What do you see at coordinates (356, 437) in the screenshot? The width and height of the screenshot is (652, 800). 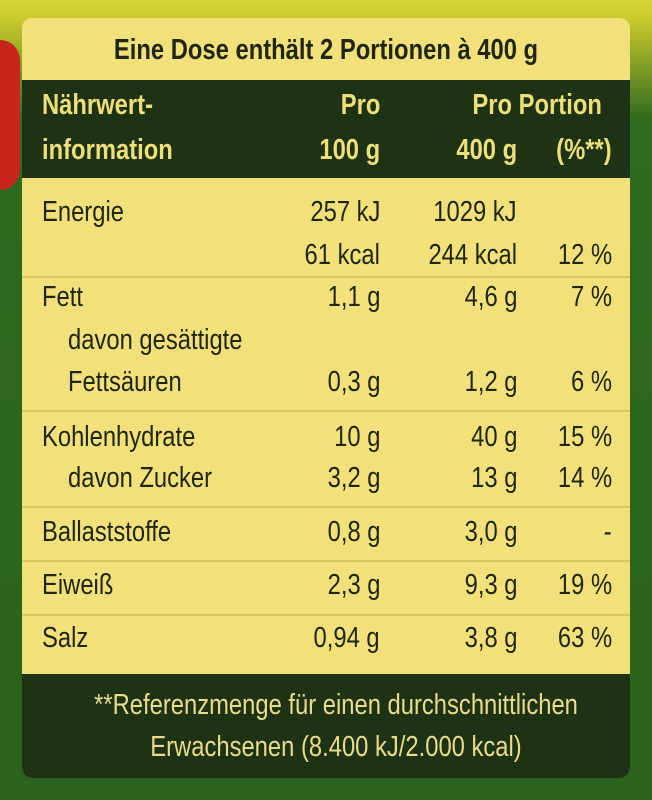 I see `value-per-100g: 10 g` at bounding box center [356, 437].